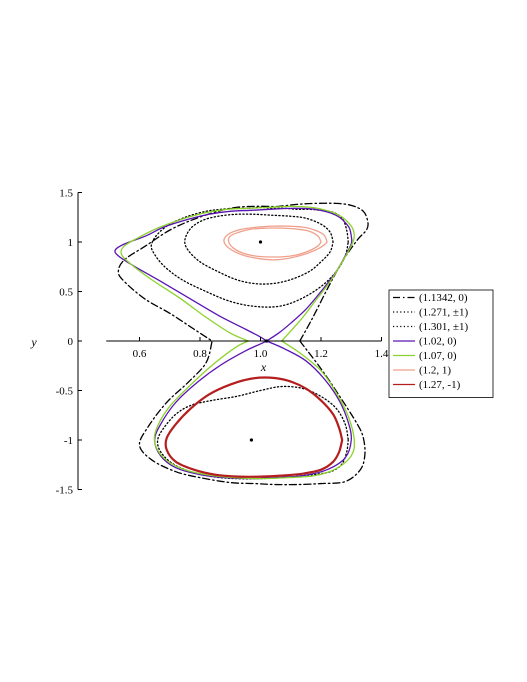 This screenshot has width=527, height=682. I want to click on equilibrium-layer, so click(259, 341).